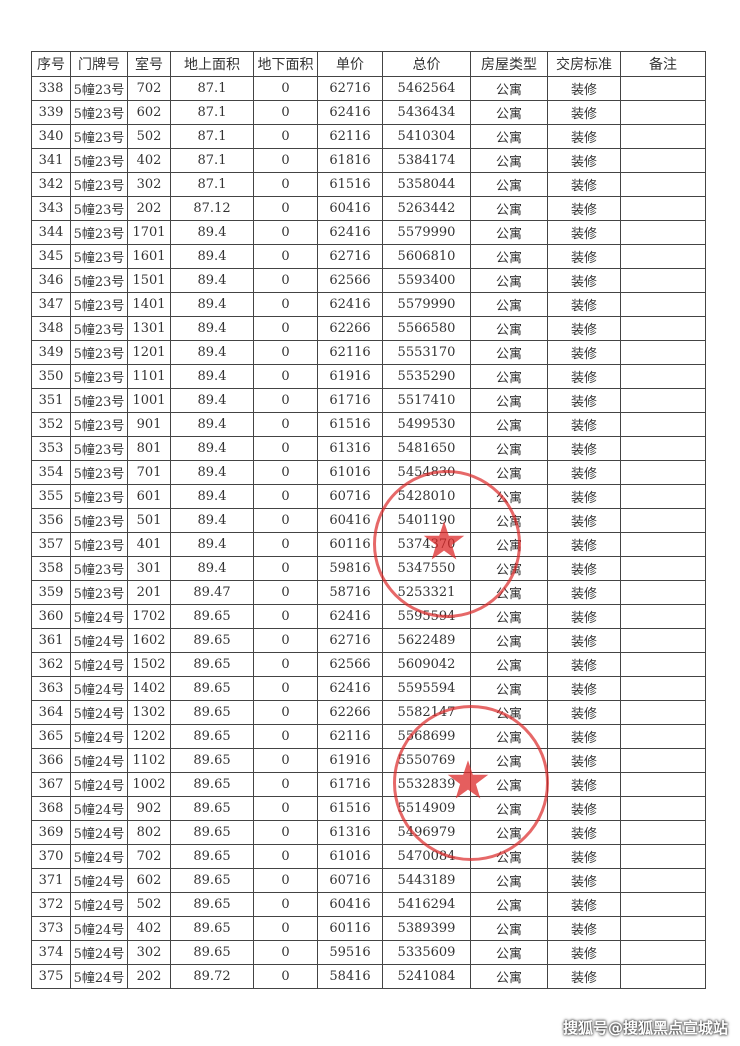 Image resolution: width=740 pixels, height=1046 pixels. Describe the element at coordinates (149, 304) in the screenshot. I see `table-cell: 1401` at that location.